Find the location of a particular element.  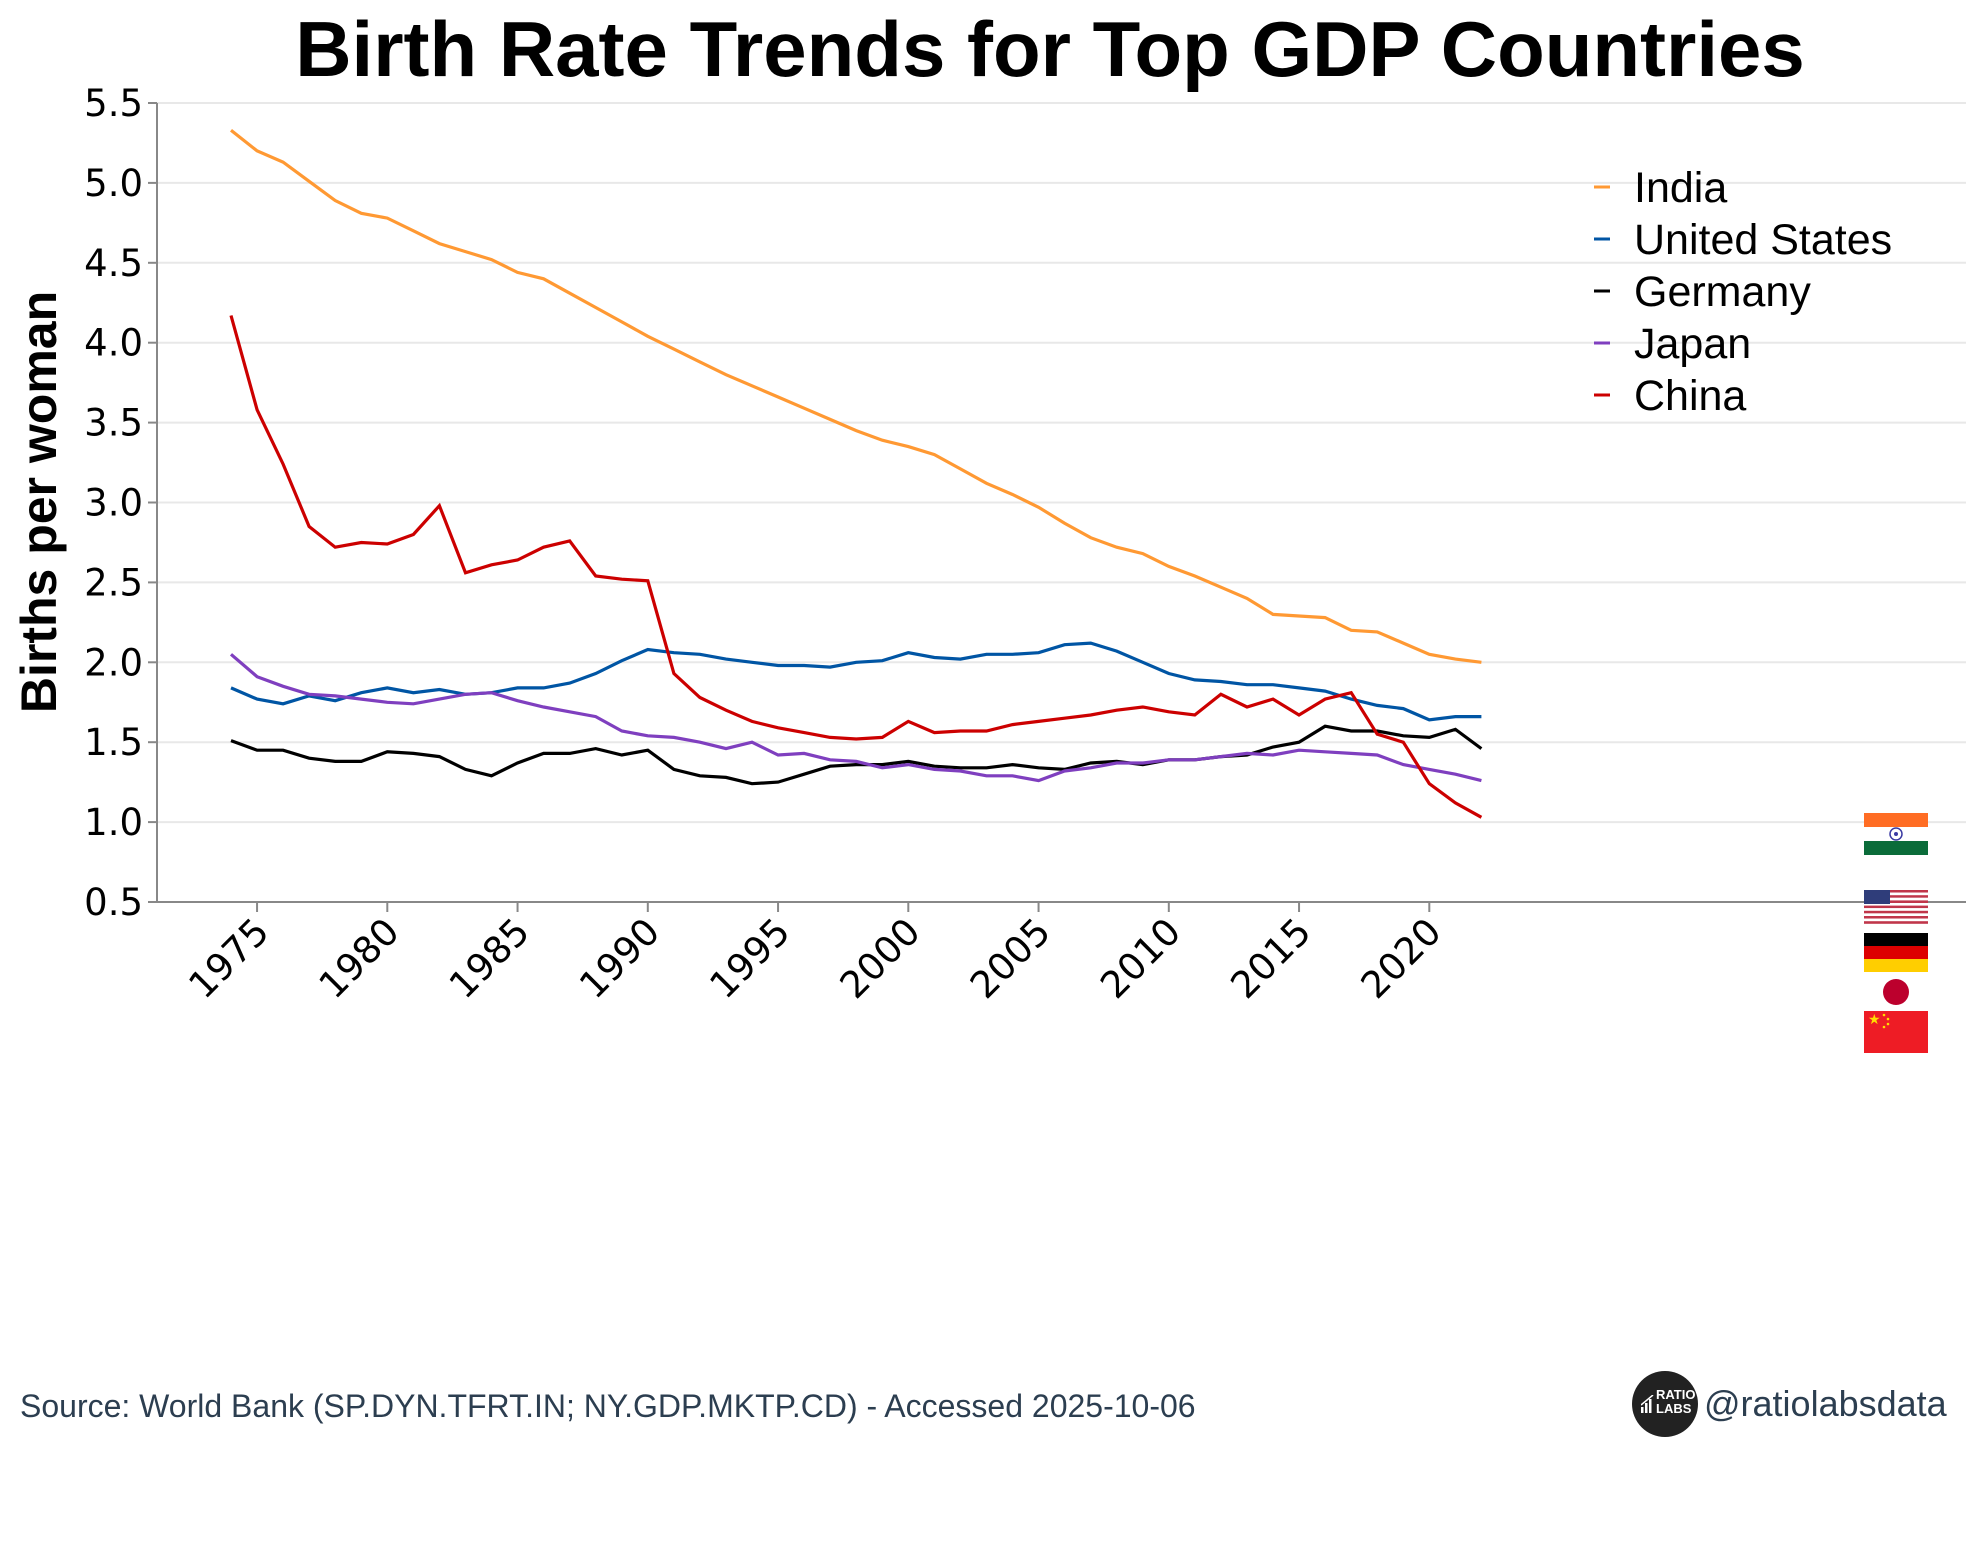

y-tick-label: 5.0 is located at coordinates (113, 183).